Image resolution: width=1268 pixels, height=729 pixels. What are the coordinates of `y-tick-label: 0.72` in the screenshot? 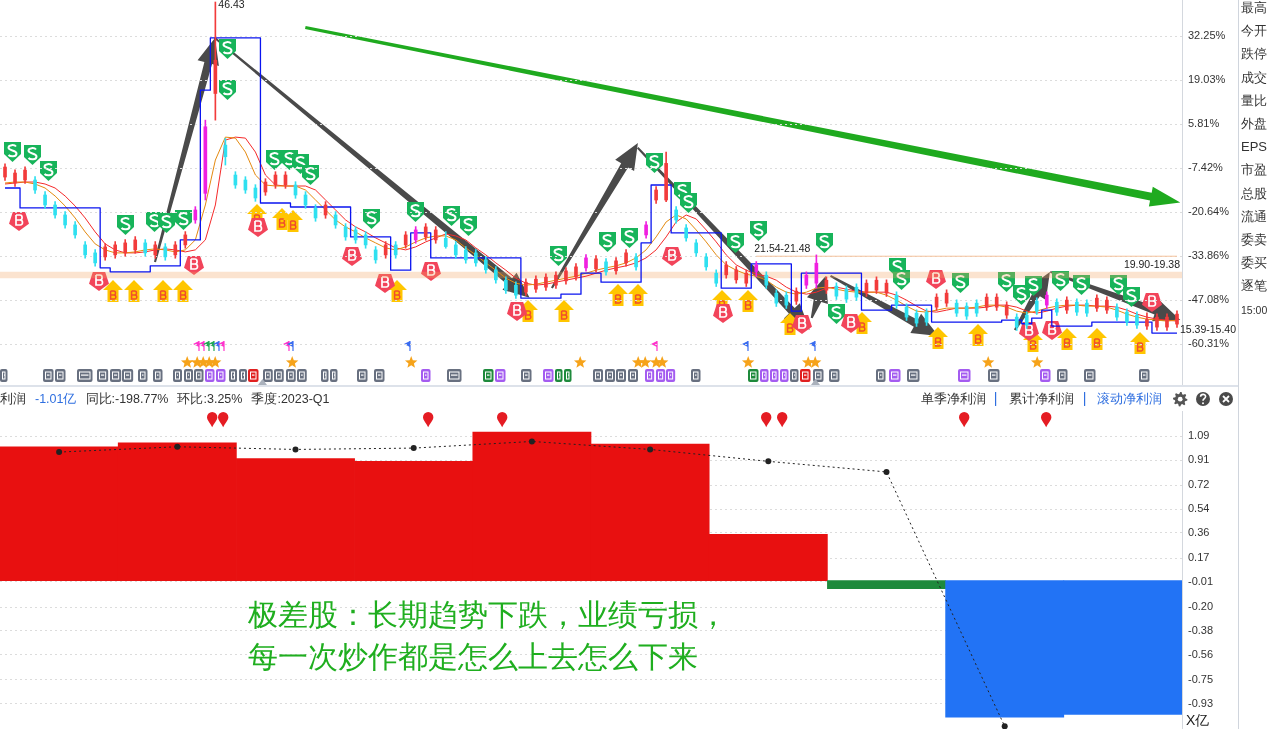 It's located at (1199, 484).